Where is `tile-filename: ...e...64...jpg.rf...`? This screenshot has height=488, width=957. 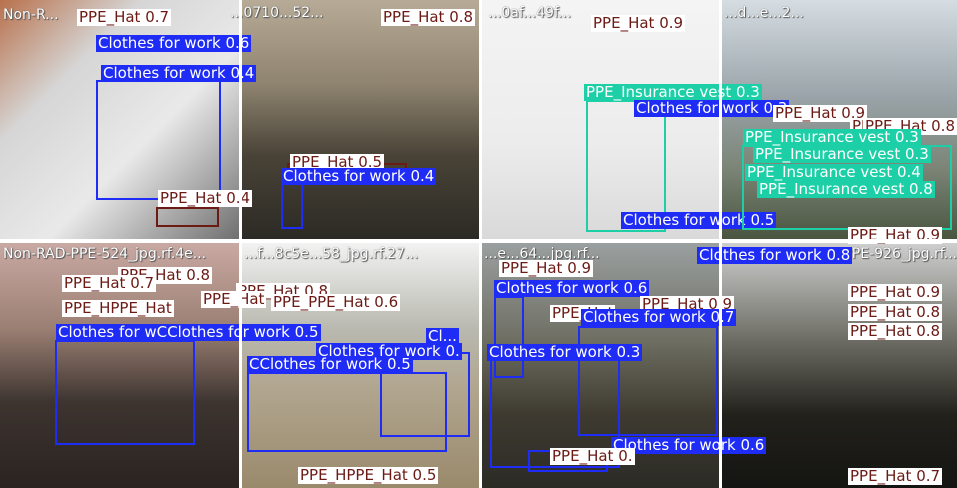
tile-filename: ...e...64...jpg.rf... is located at coordinates (542, 254).